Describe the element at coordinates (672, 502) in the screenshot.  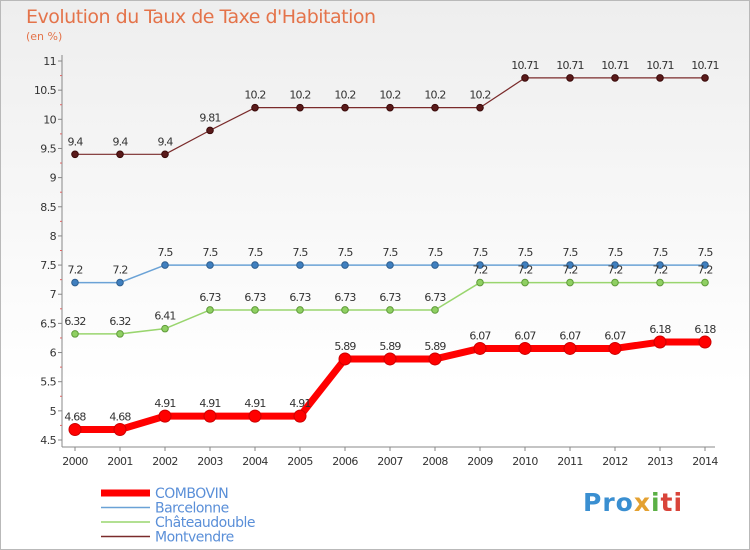
I see `logo-part-4: ti` at that location.